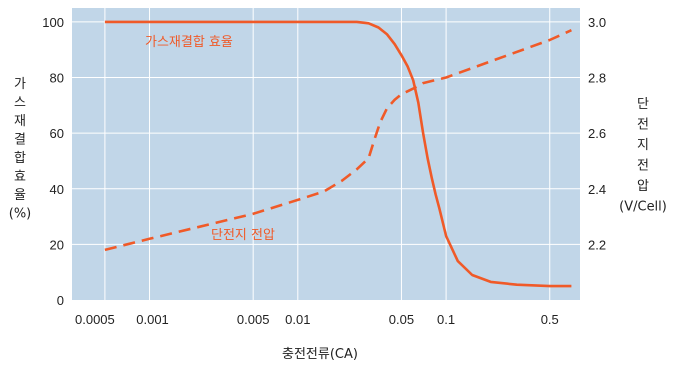 Image resolution: width=683 pixels, height=367 pixels. I want to click on right-tick-label: 3.0, so click(597, 22).